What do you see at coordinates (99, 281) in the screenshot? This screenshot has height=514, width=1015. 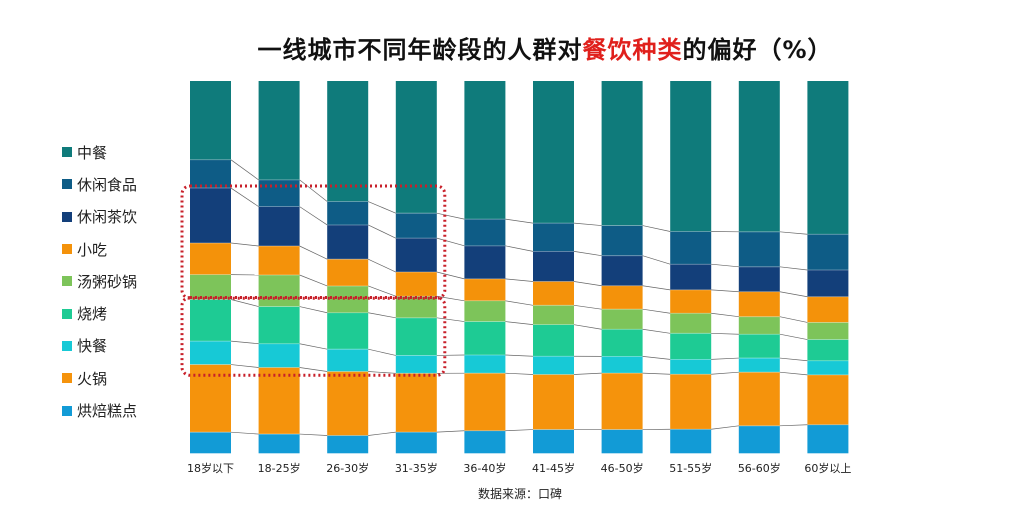 I see `legend-item: 汤粥砂锅` at bounding box center [99, 281].